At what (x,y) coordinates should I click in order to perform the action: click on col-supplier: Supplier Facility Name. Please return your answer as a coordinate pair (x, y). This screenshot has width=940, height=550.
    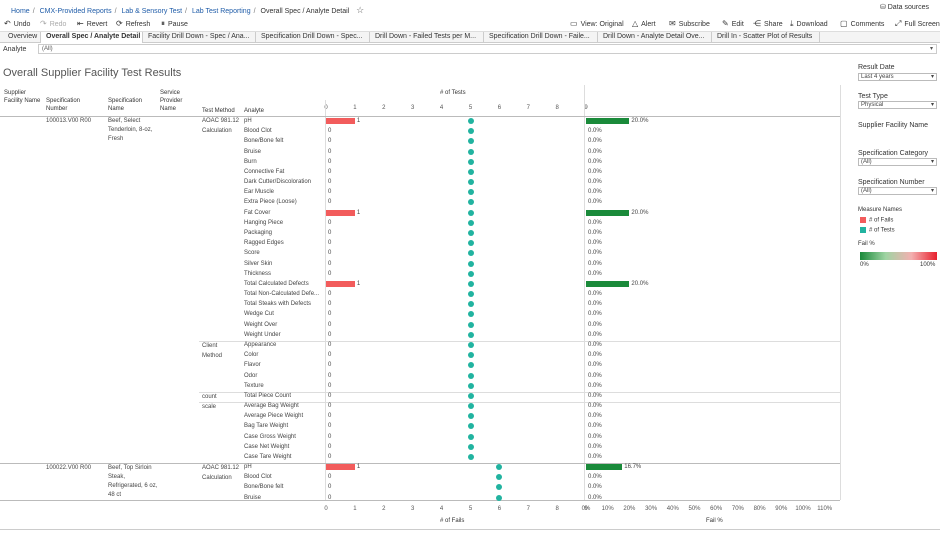
    Looking at the image, I should click on (22, 97).